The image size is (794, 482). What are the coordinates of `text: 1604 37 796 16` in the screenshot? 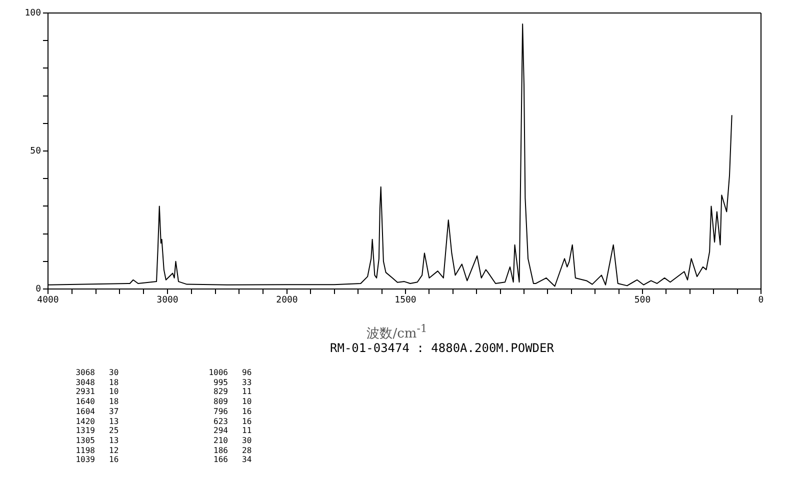 It's located at (164, 411).